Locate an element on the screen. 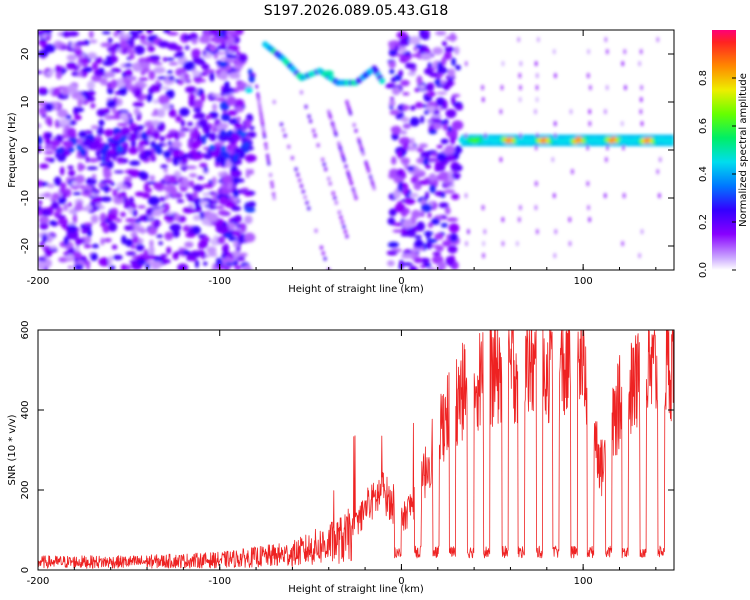  snr-ylabel: SNR (10 * v/v) is located at coordinates (12, 449).